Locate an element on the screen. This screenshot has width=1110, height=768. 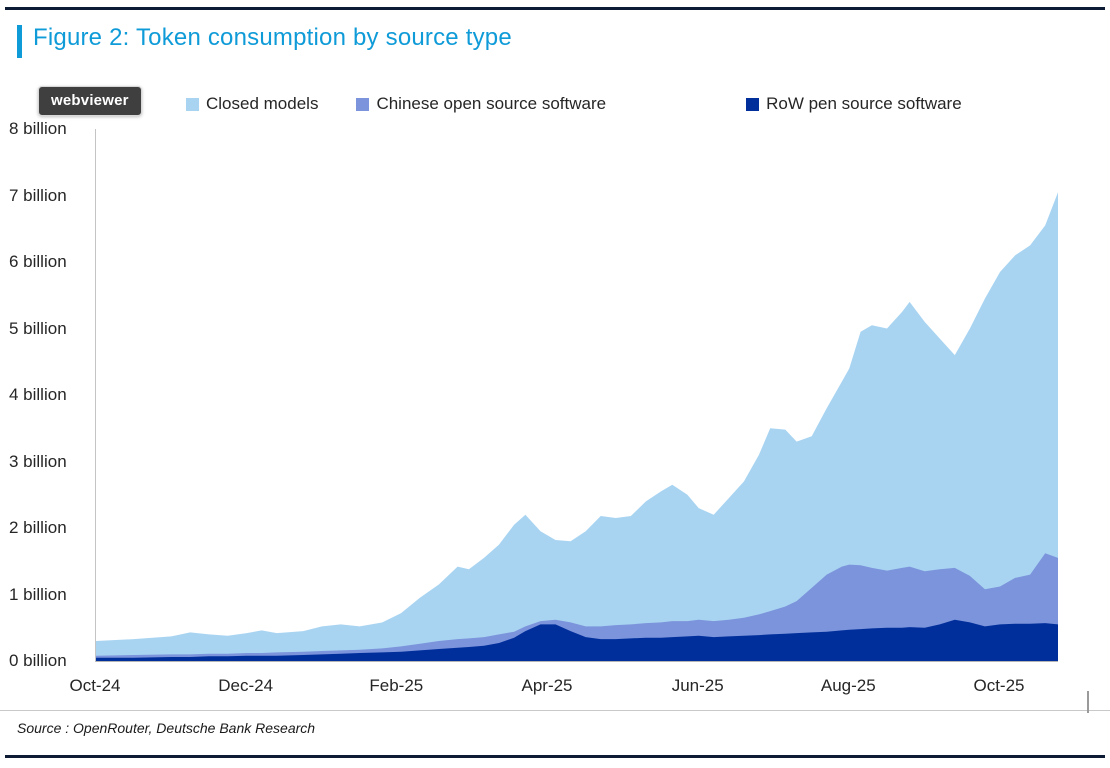
area-series-row-pen-source-software is located at coordinates (577, 640).